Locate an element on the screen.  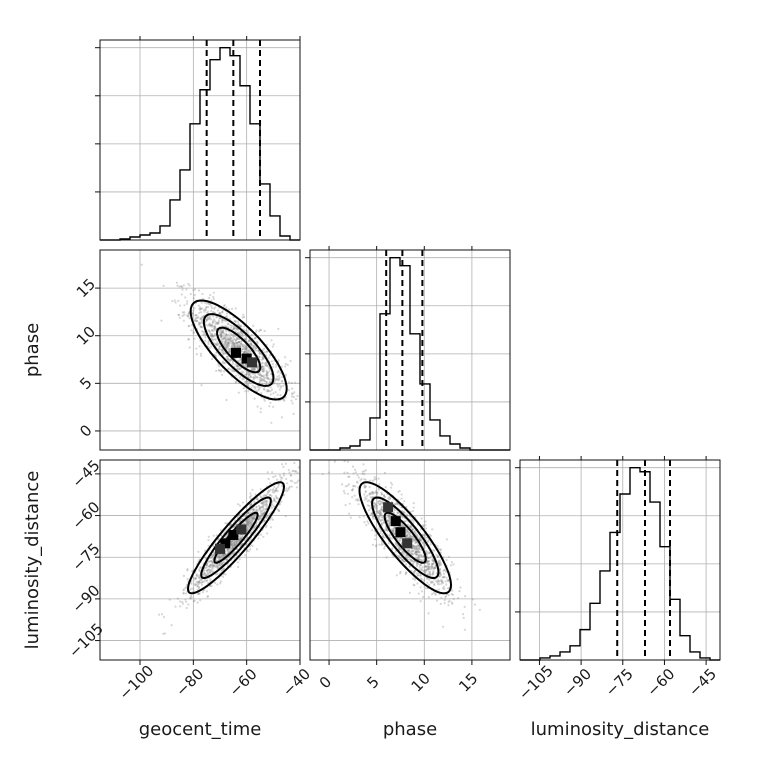
sample-points is located at coordinates (219, 343).